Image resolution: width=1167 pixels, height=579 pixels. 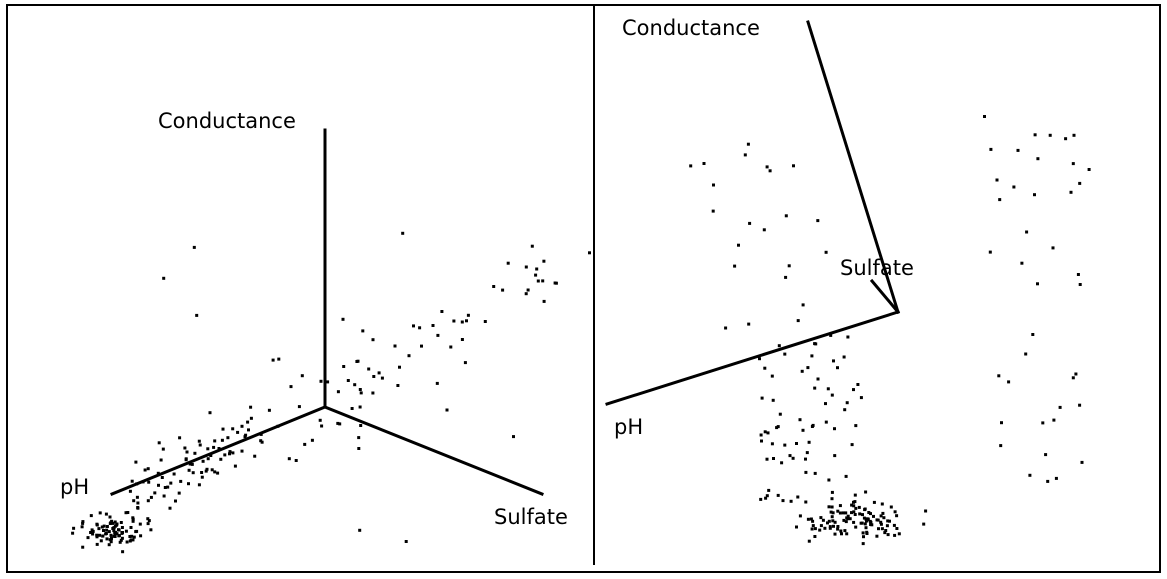 What do you see at coordinates (531, 517) in the screenshot?
I see `left-sulfate-label: Sulfate` at bounding box center [531, 517].